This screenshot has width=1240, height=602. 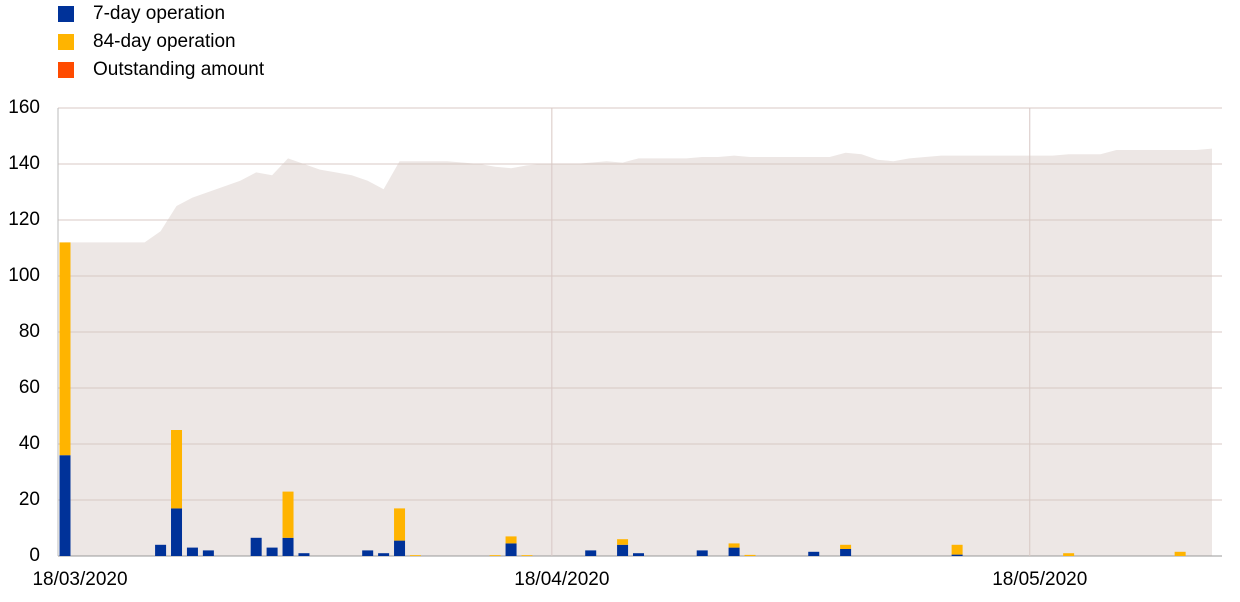 What do you see at coordinates (1039, 579) in the screenshot?
I see `x-tick-label: 18/05/2020` at bounding box center [1039, 579].